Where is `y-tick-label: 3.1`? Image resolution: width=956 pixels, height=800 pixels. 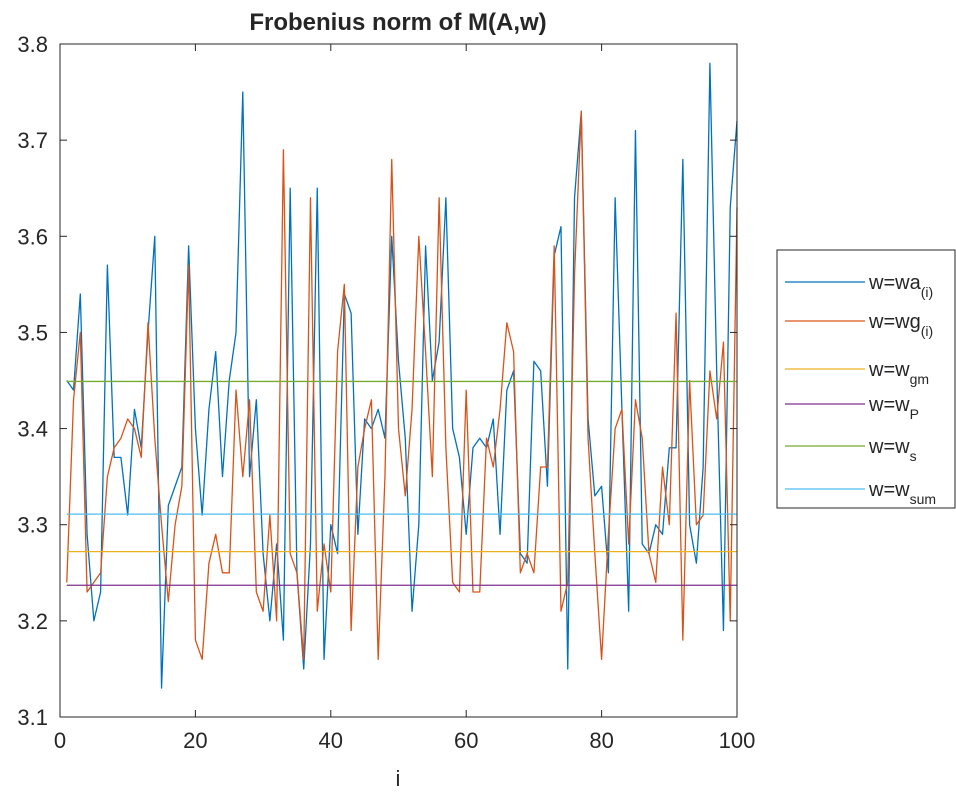 y-tick-label: 3.1 is located at coordinates (32, 717).